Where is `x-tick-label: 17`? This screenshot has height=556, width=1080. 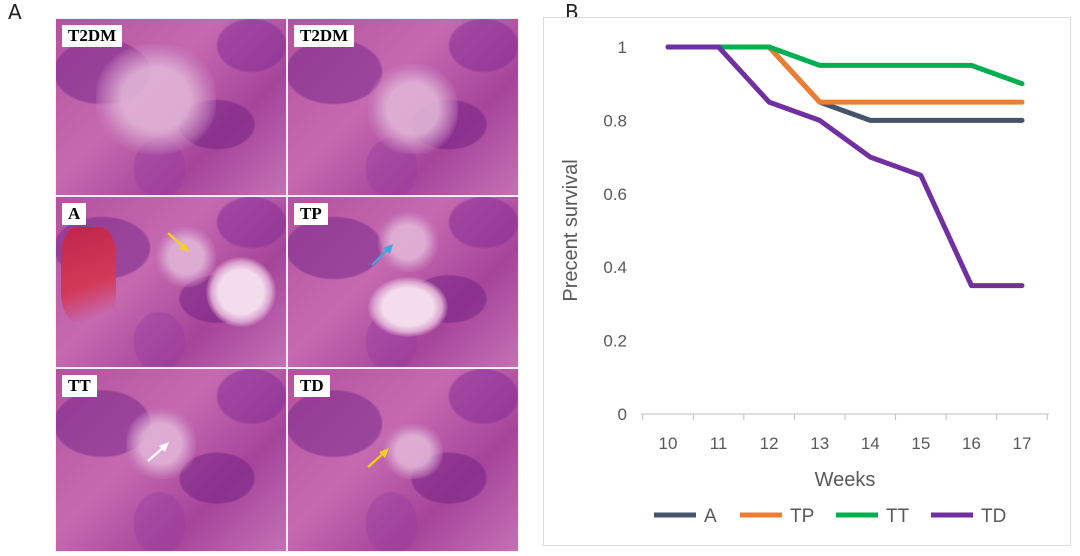 x-tick-label: 17 is located at coordinates (1022, 443).